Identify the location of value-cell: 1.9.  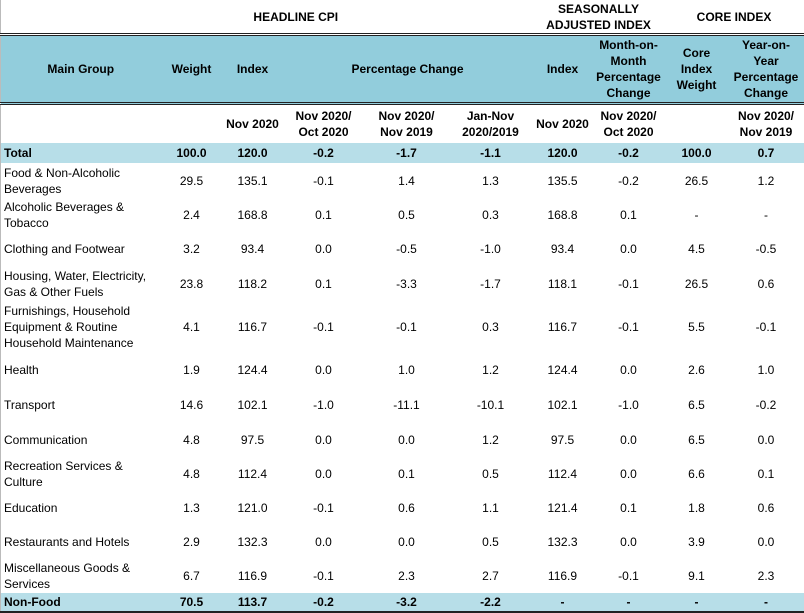
(191, 369).